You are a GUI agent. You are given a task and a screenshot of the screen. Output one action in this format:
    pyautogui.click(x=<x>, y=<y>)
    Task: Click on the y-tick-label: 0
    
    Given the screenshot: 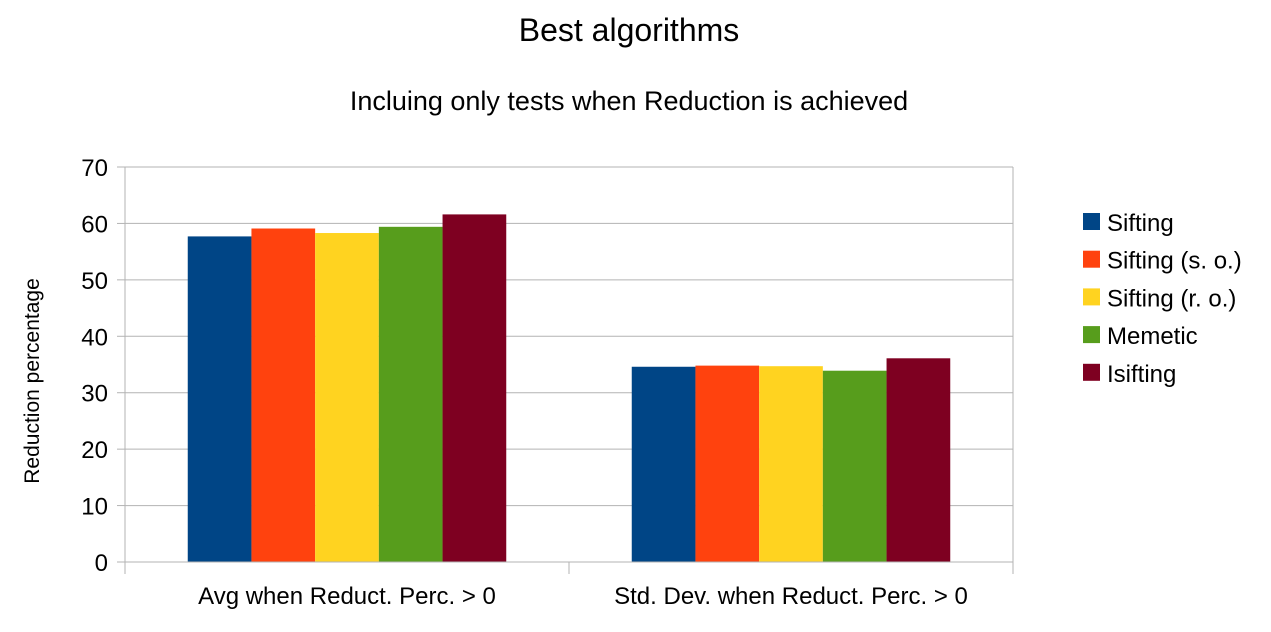 What is the action you would take?
    pyautogui.click(x=101, y=563)
    